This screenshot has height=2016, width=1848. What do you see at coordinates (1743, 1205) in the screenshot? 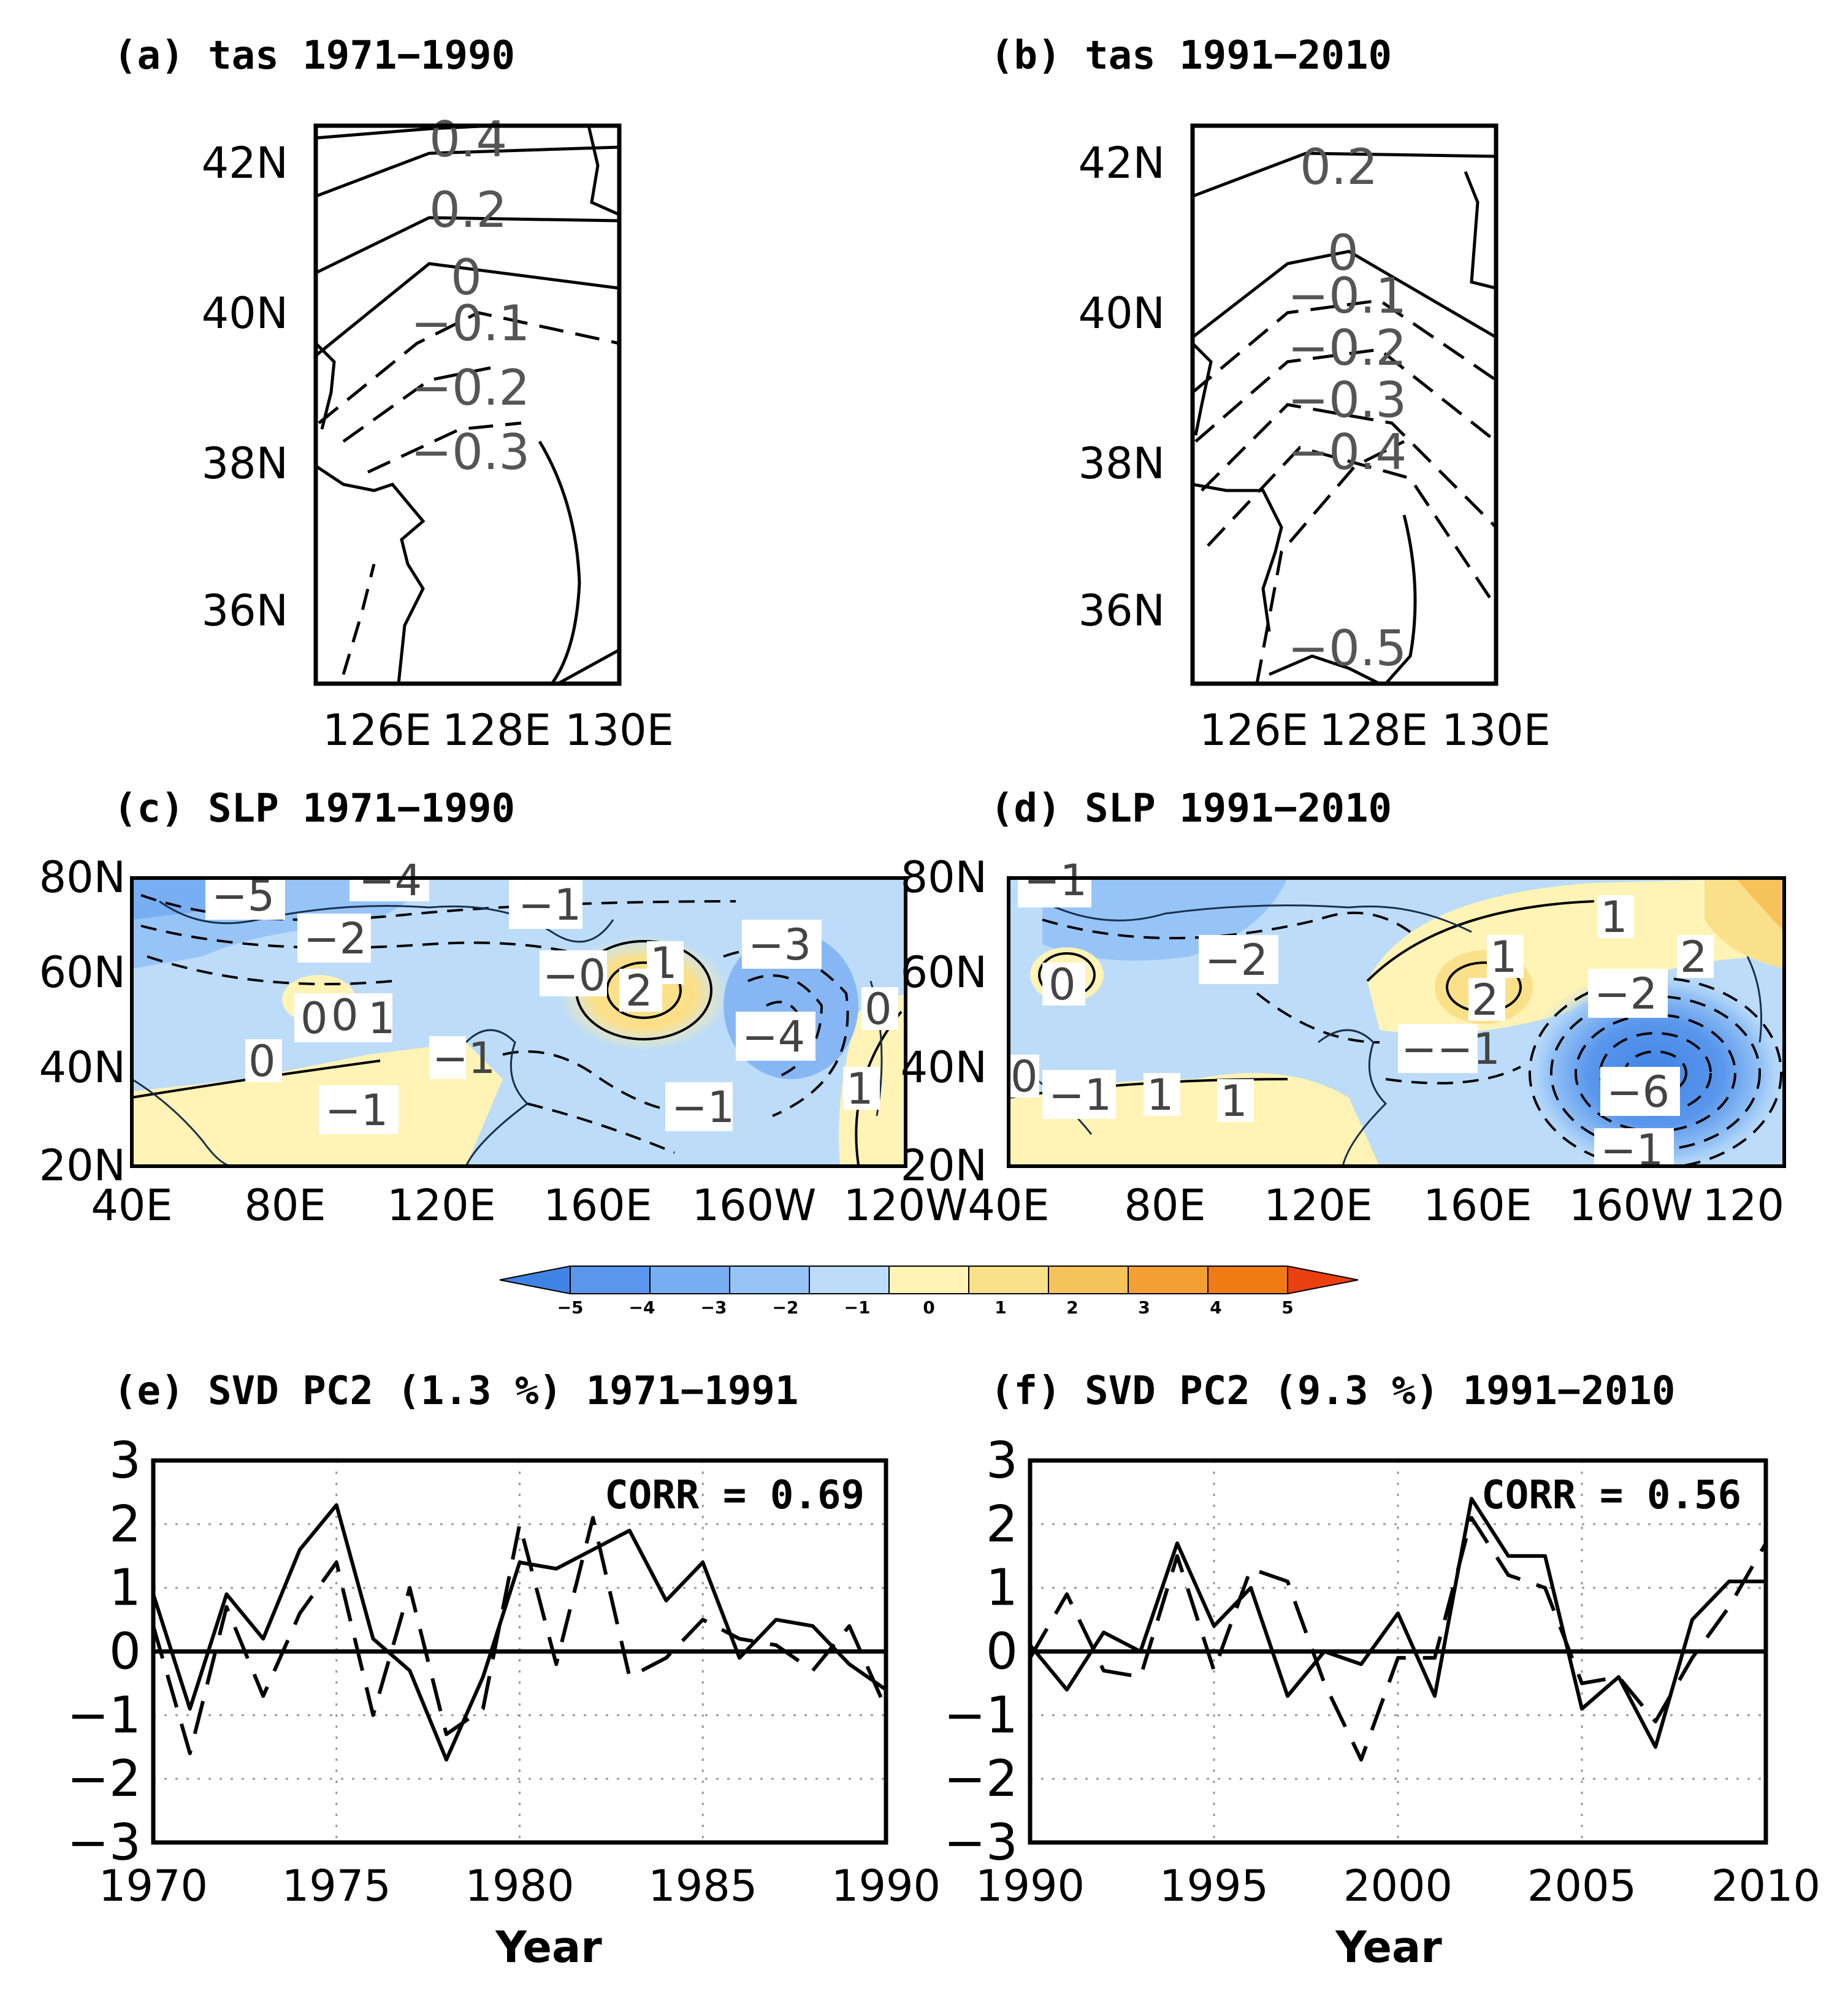
I see `svg-text: 120` at bounding box center [1743, 1205].